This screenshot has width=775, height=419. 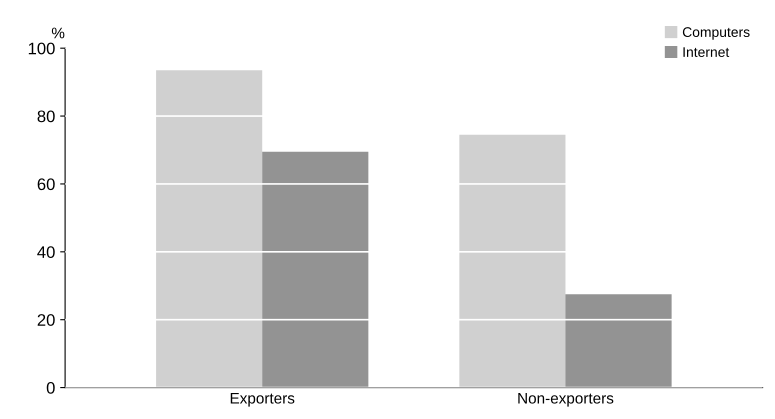 I want to click on x-tick-label: Exporters, so click(x=262, y=399).